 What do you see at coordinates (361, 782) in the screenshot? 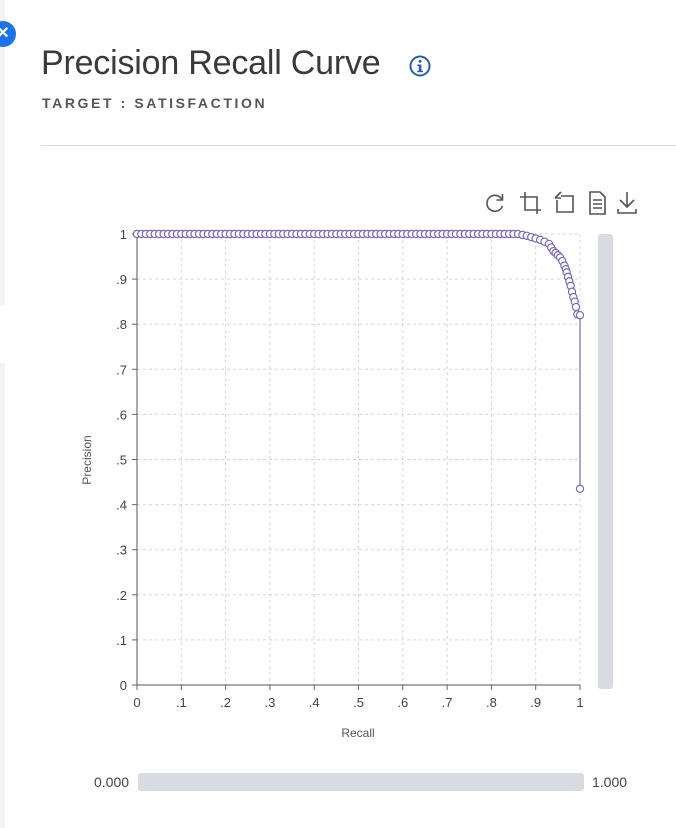
I see `x-zoom-slider` at bounding box center [361, 782].